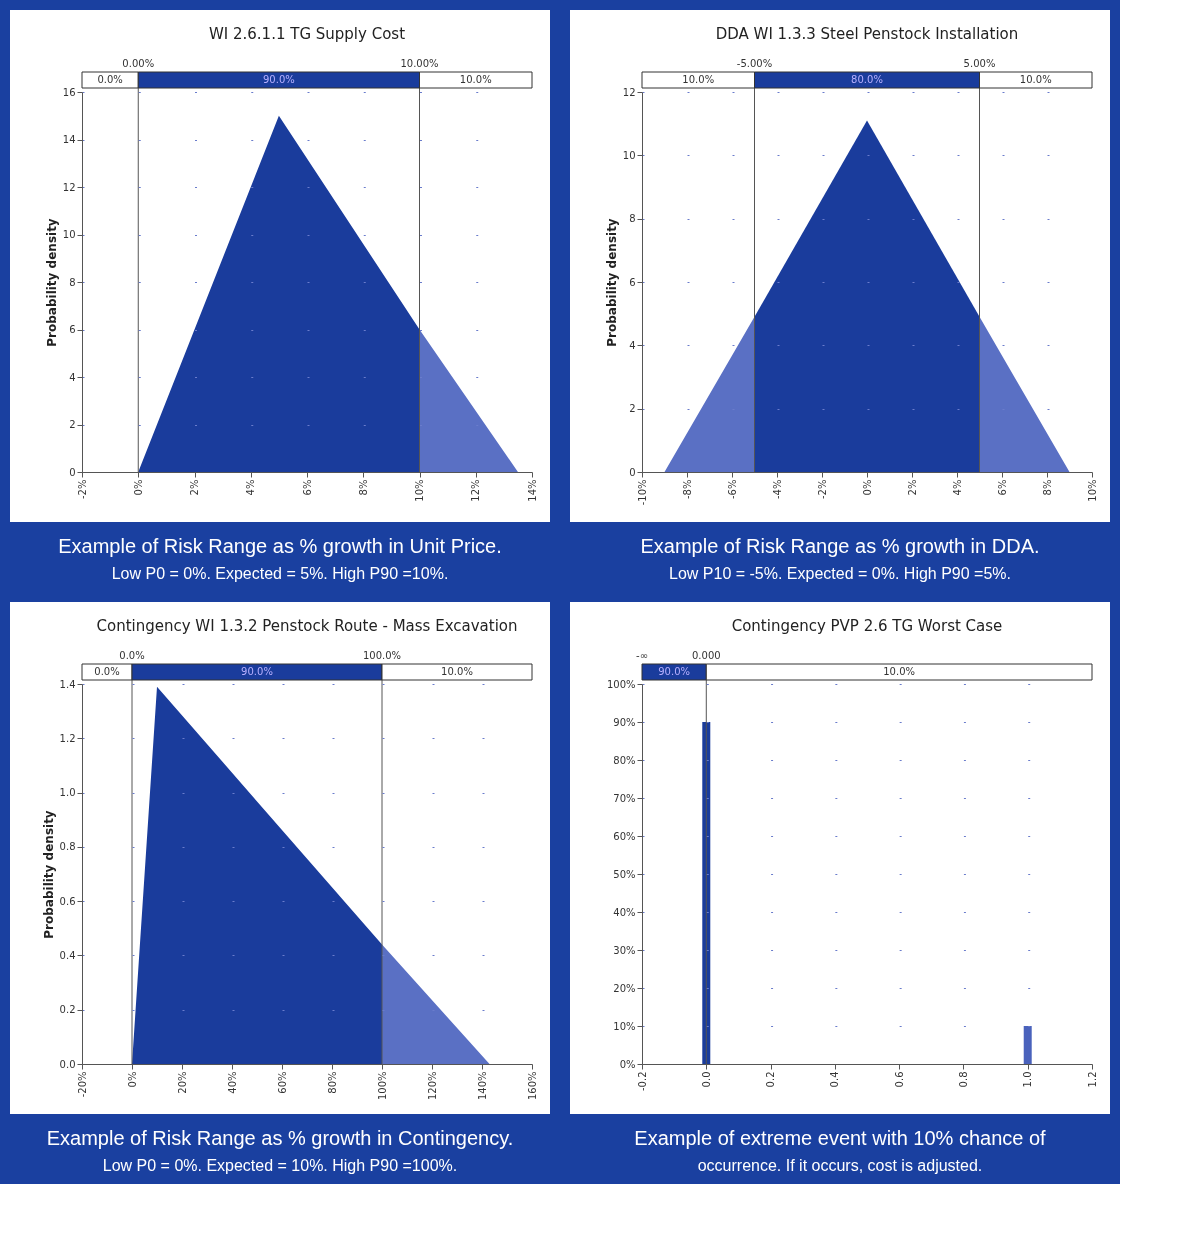 Image resolution: width=1200 pixels, height=1240 pixels. What do you see at coordinates (642, 1081) in the screenshot?
I see `x-tick-label: -0.2` at bounding box center [642, 1081].